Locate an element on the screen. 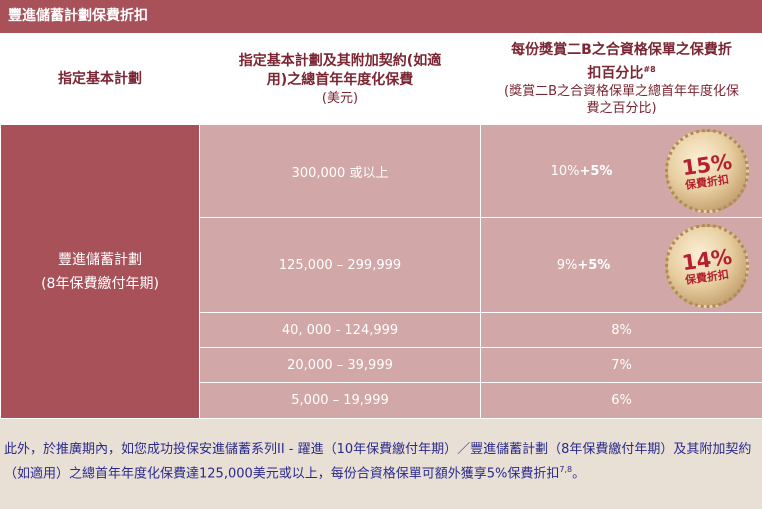 The height and width of the screenshot is (509, 762). table-row-premium: 300,000 或以上 is located at coordinates (340, 171).